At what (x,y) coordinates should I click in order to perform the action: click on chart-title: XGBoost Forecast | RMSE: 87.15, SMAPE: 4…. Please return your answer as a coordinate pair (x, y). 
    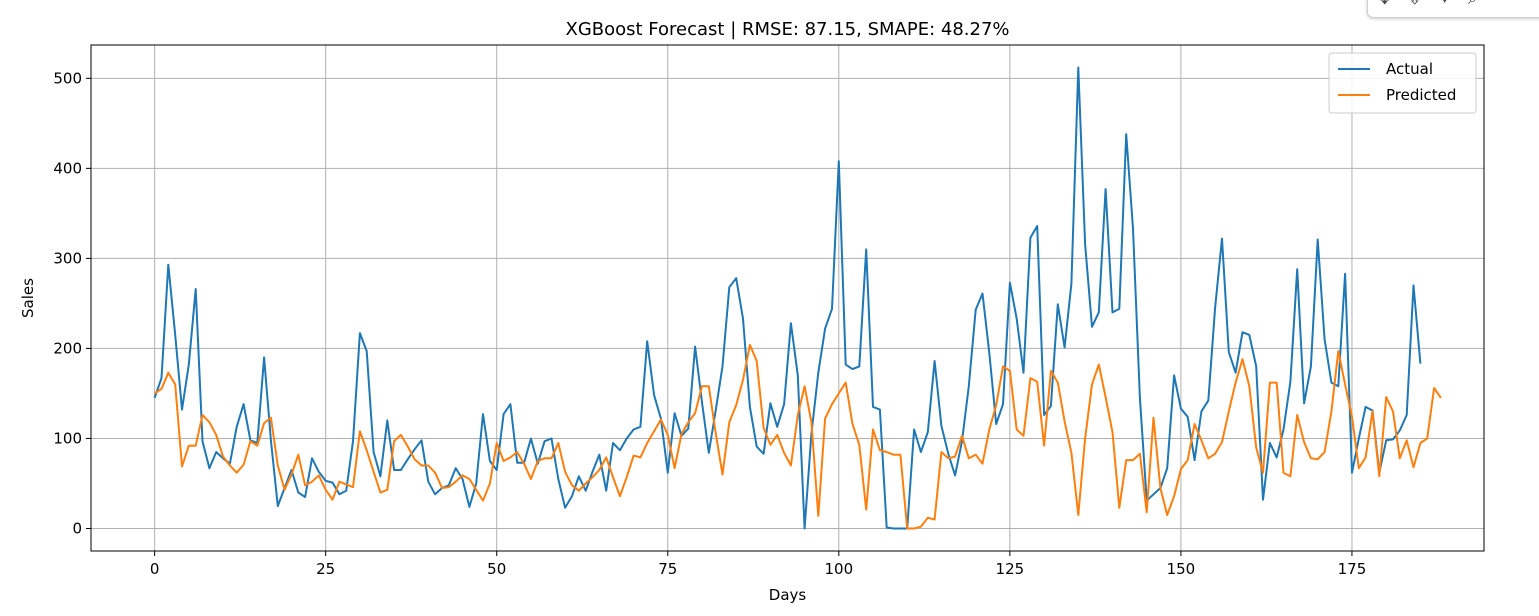
    Looking at the image, I should click on (788, 29).